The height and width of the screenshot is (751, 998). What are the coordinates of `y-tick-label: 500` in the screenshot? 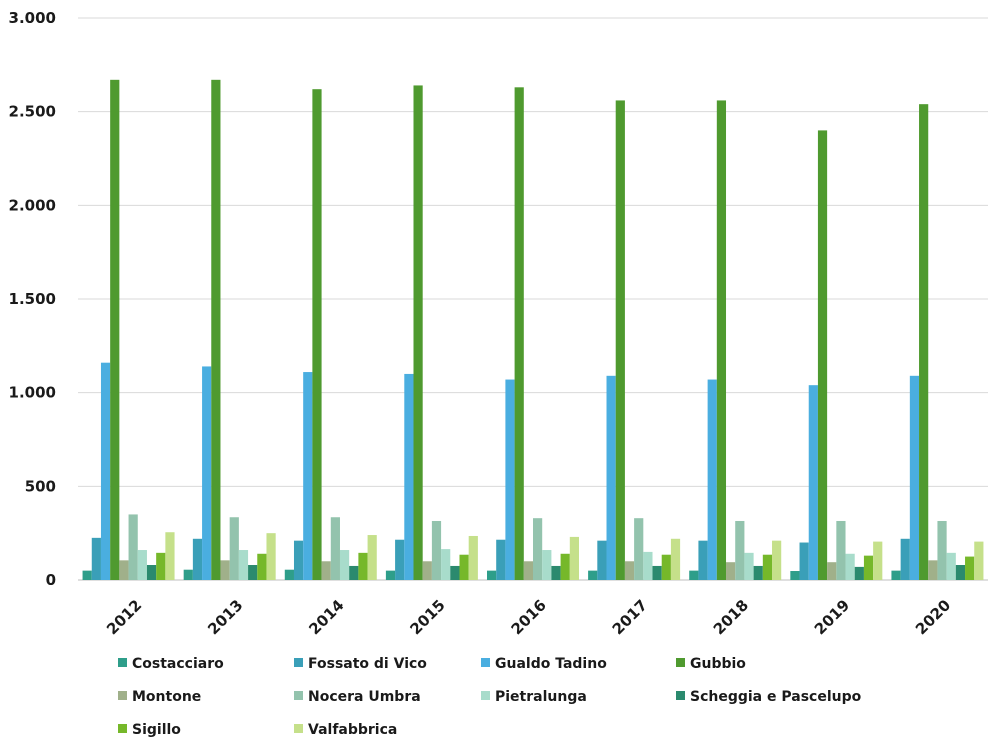 It's located at (40, 486).